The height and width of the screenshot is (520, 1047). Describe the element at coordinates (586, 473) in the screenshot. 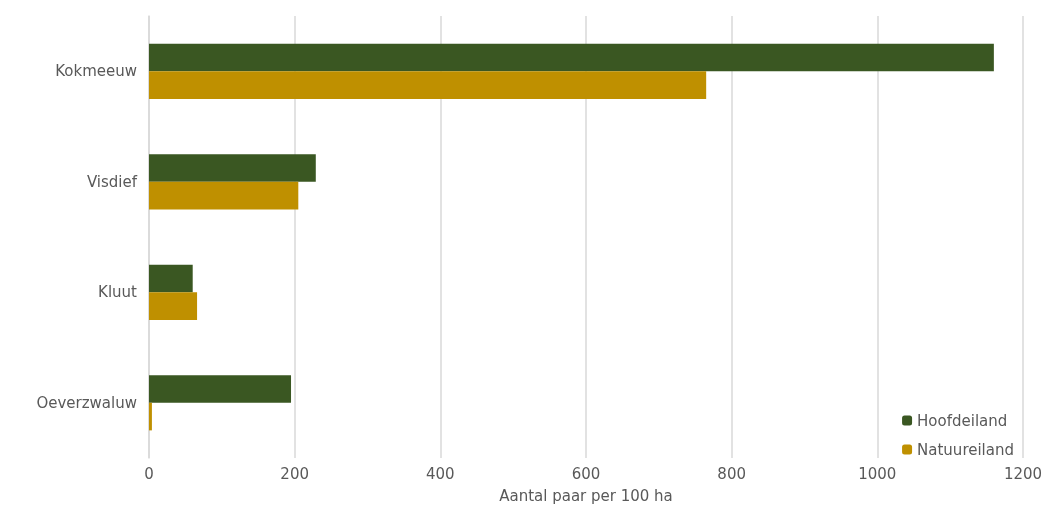

I see `x-tick-label: 600` at that location.